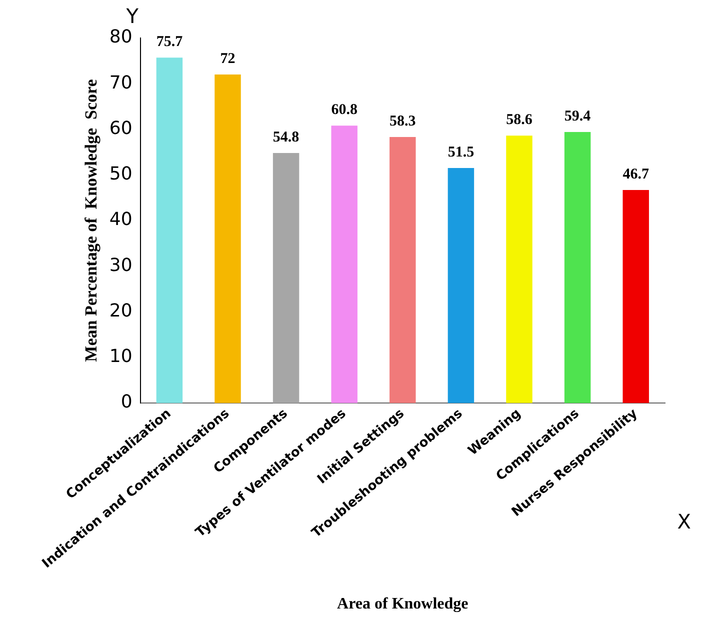  What do you see at coordinates (120, 357) in the screenshot?
I see `y-tick-label: 10` at bounding box center [120, 357].